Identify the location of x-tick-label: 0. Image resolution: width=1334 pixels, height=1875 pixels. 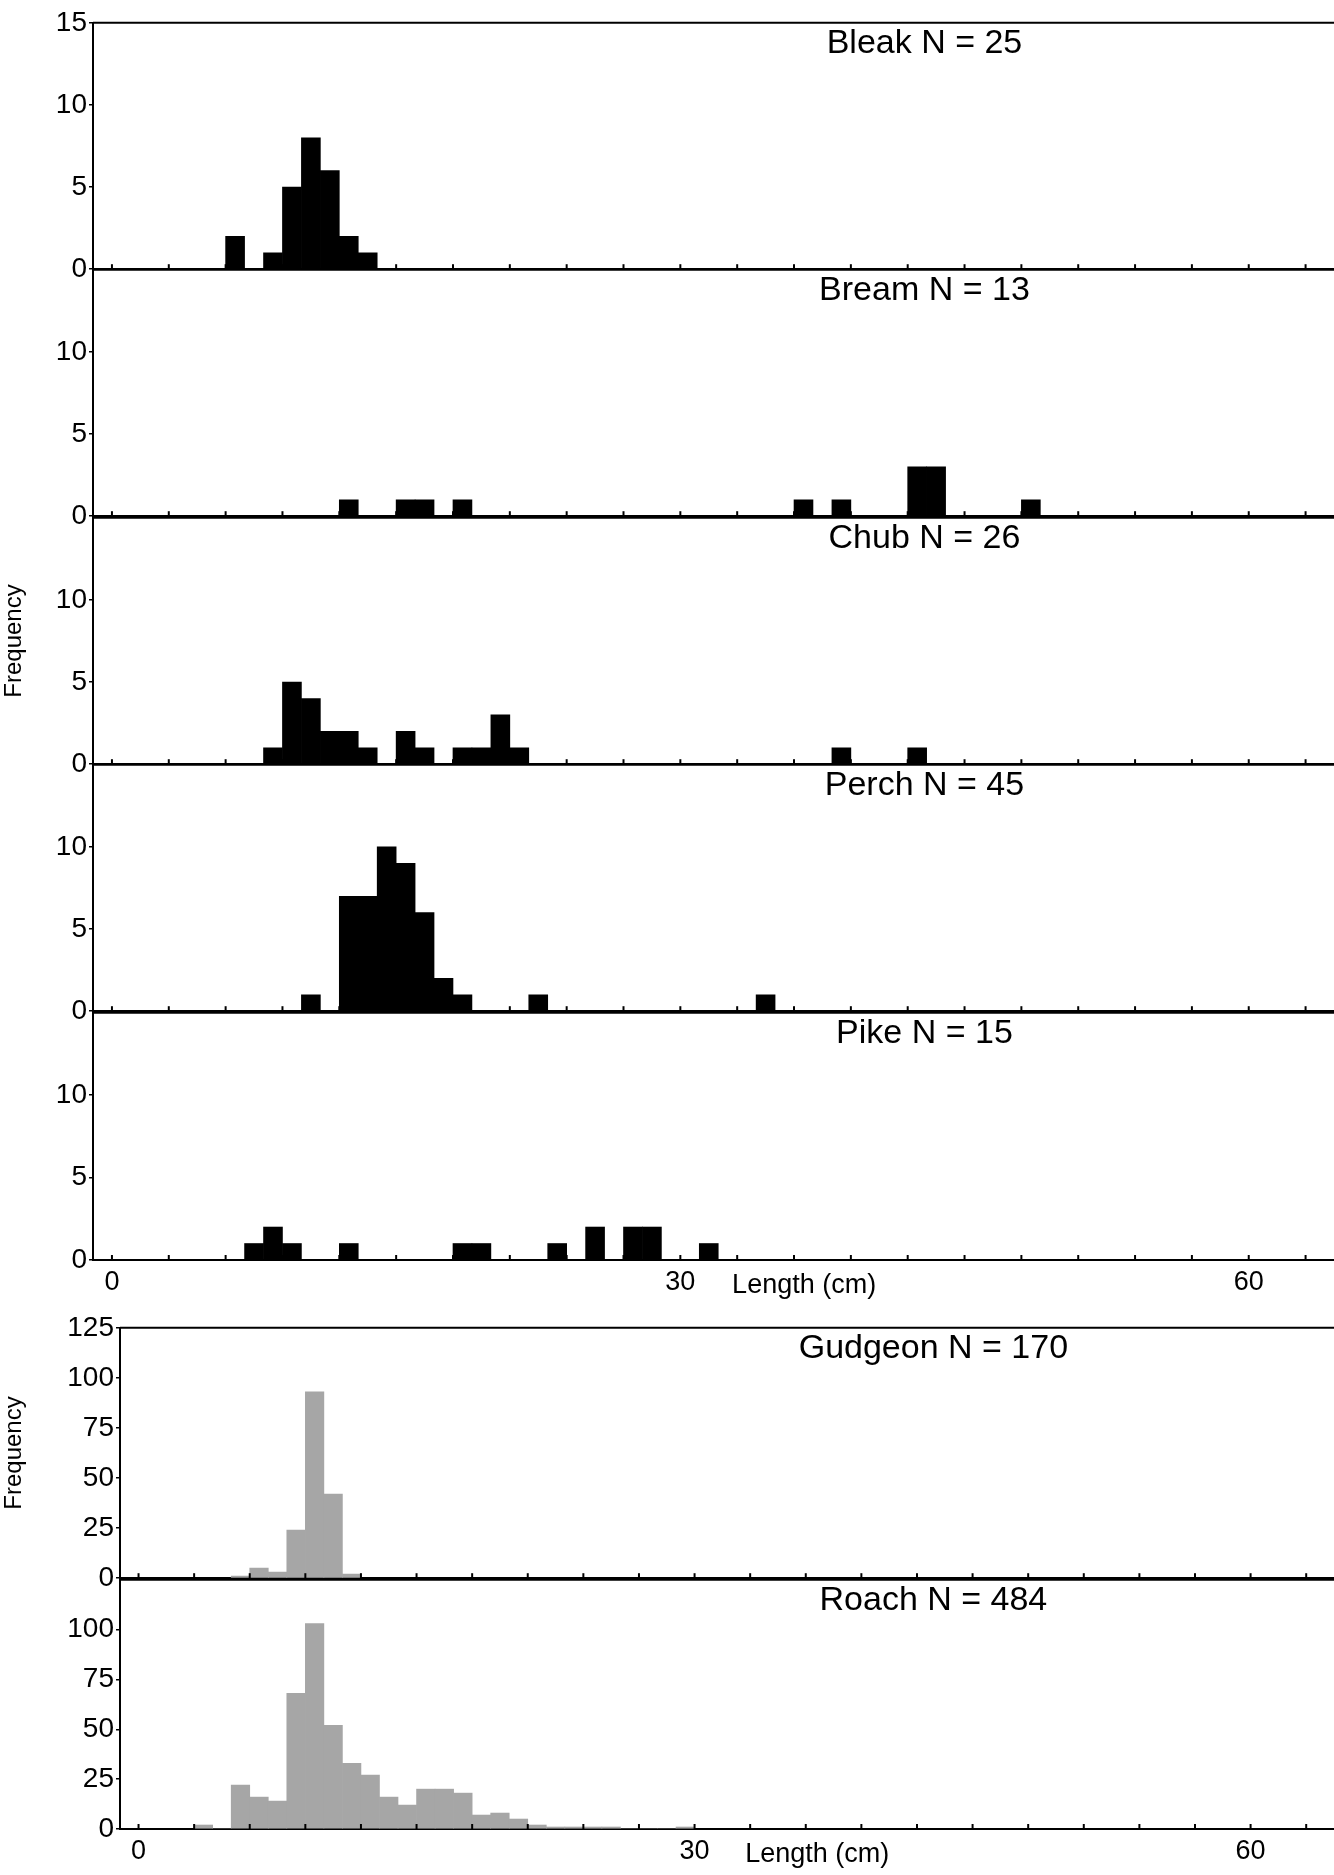
(139, 1849).